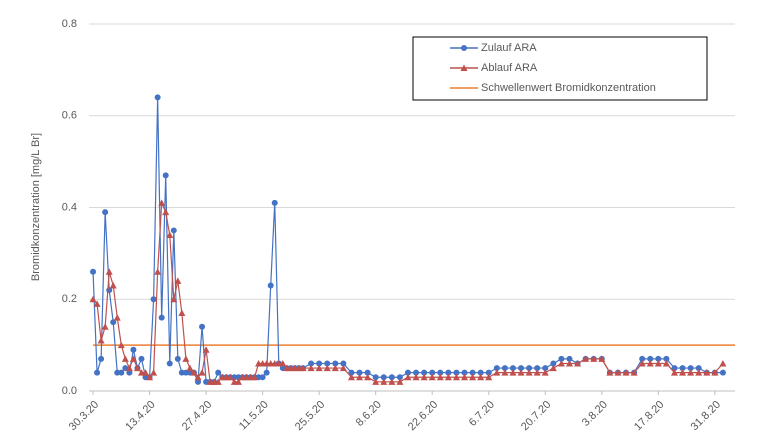  What do you see at coordinates (310, 416) in the screenshot?
I see `x-tick-label: 25.5.20` at bounding box center [310, 416].